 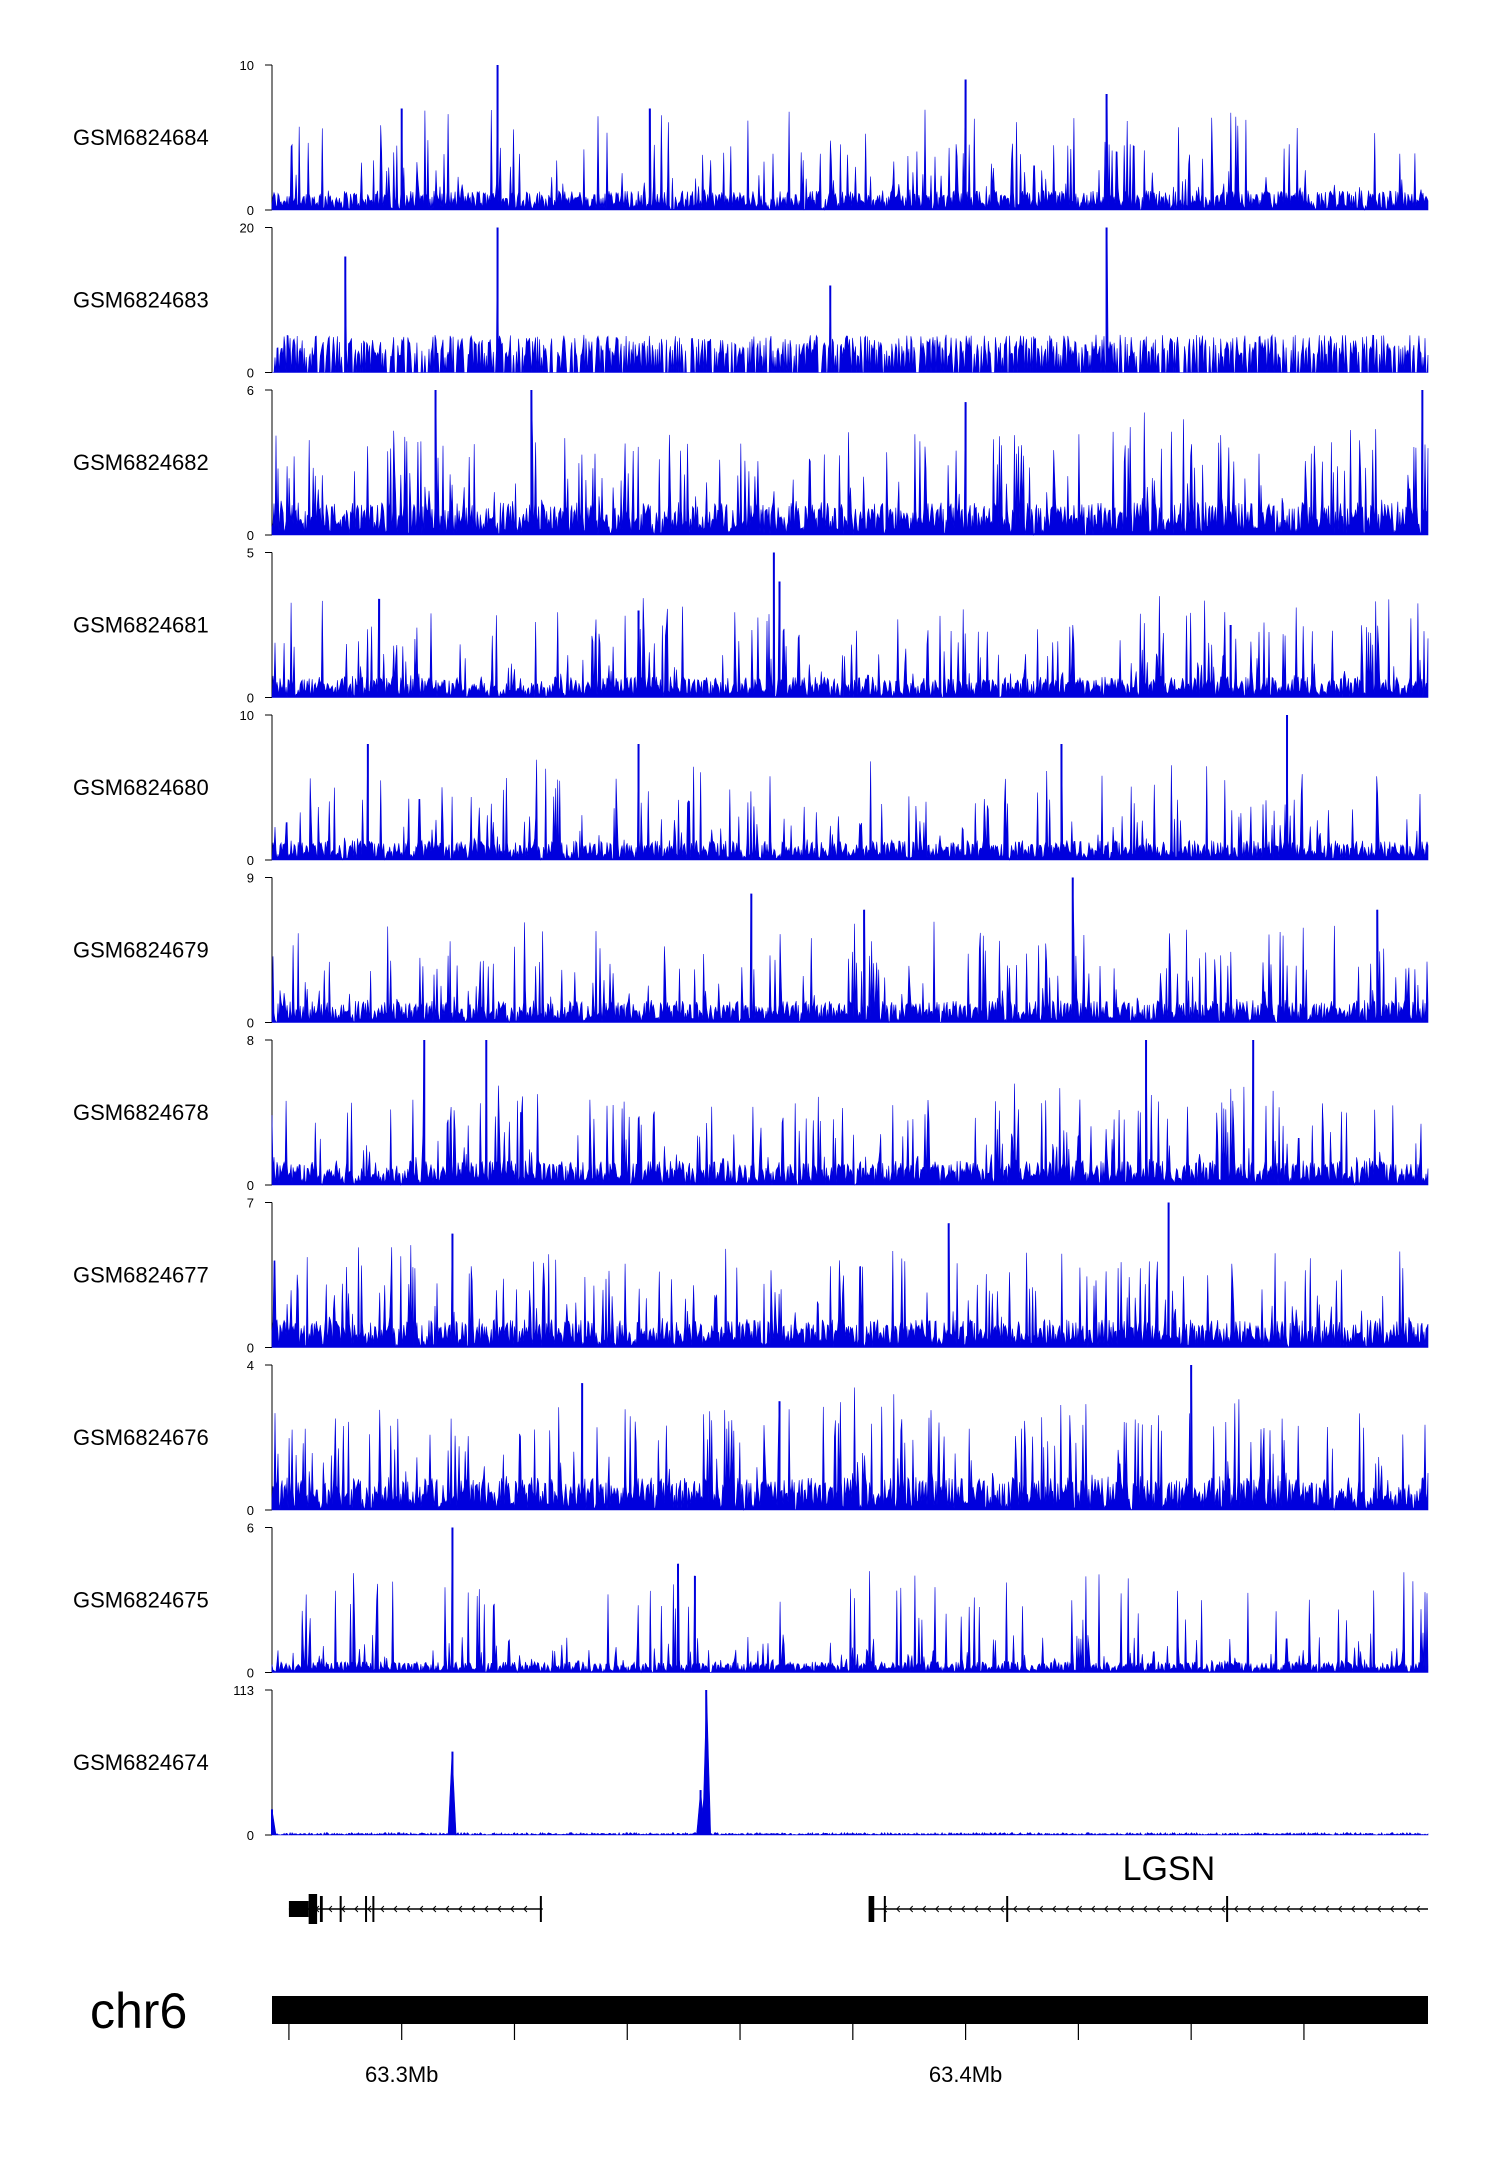 I want to click on y-tick-label-max: 9, so click(x=250, y=878).